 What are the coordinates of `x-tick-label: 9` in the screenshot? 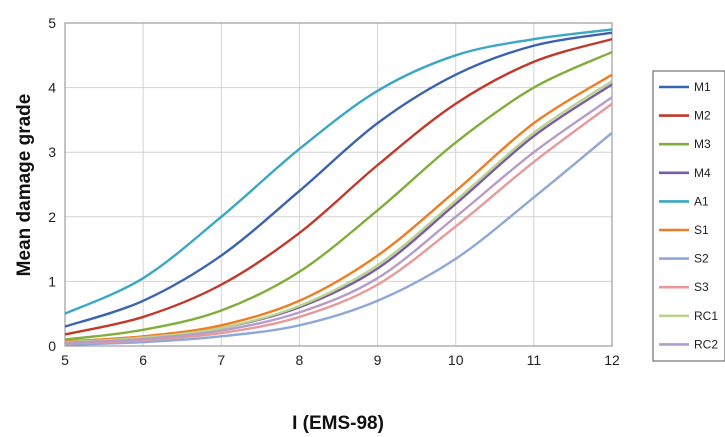 It's located at (378, 360).